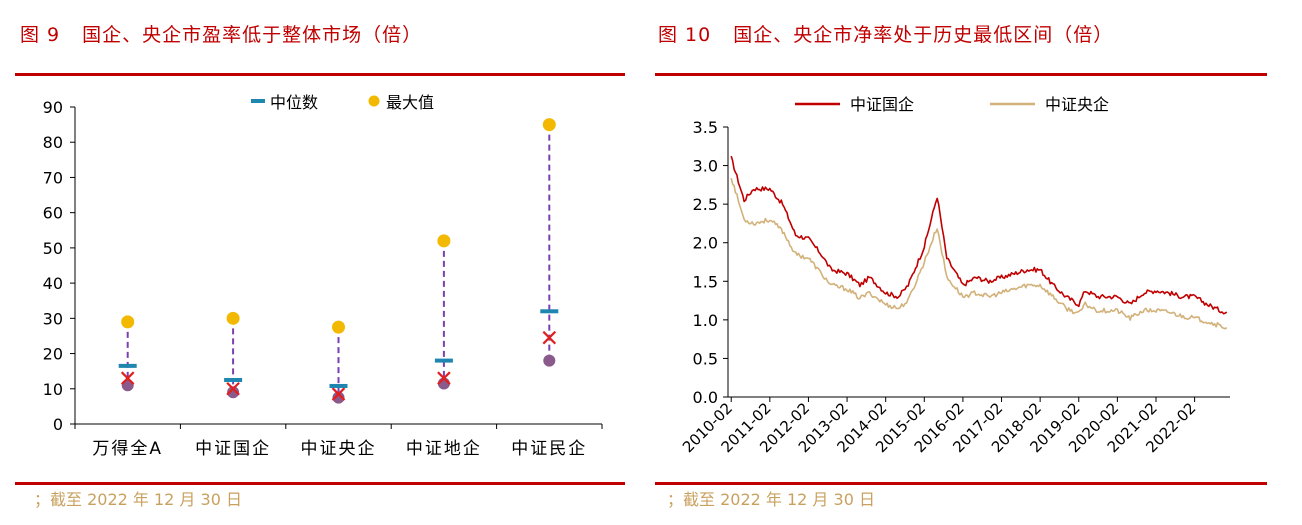  I want to click on figure-10-title: 图 10 国企、央企市净率处于历史最低区间（倍）, so click(885, 33).